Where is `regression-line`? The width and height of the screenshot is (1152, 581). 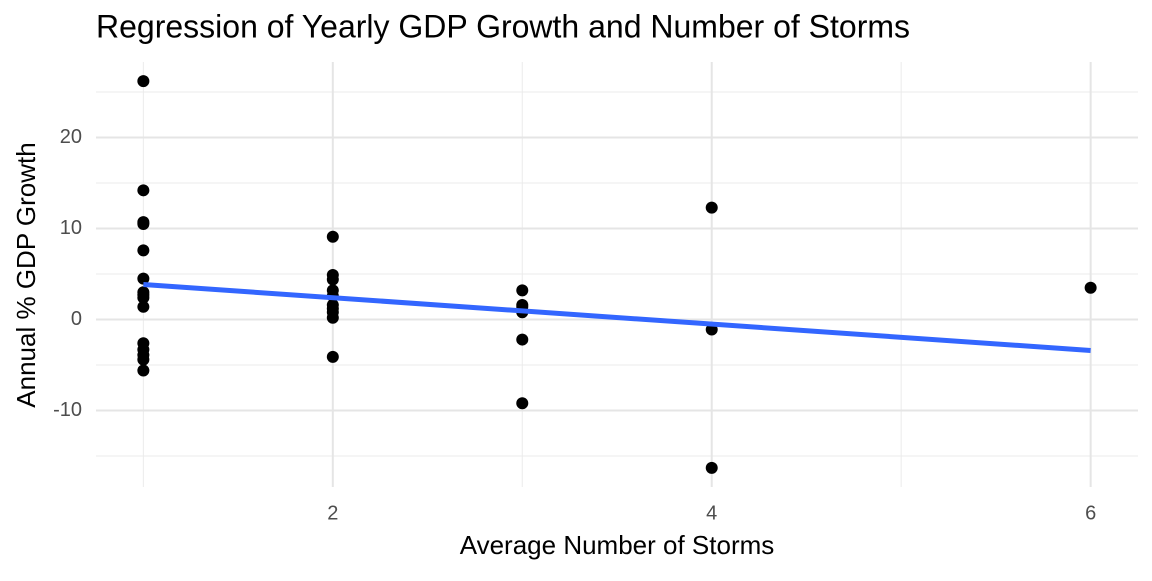
regression-line is located at coordinates (617, 317).